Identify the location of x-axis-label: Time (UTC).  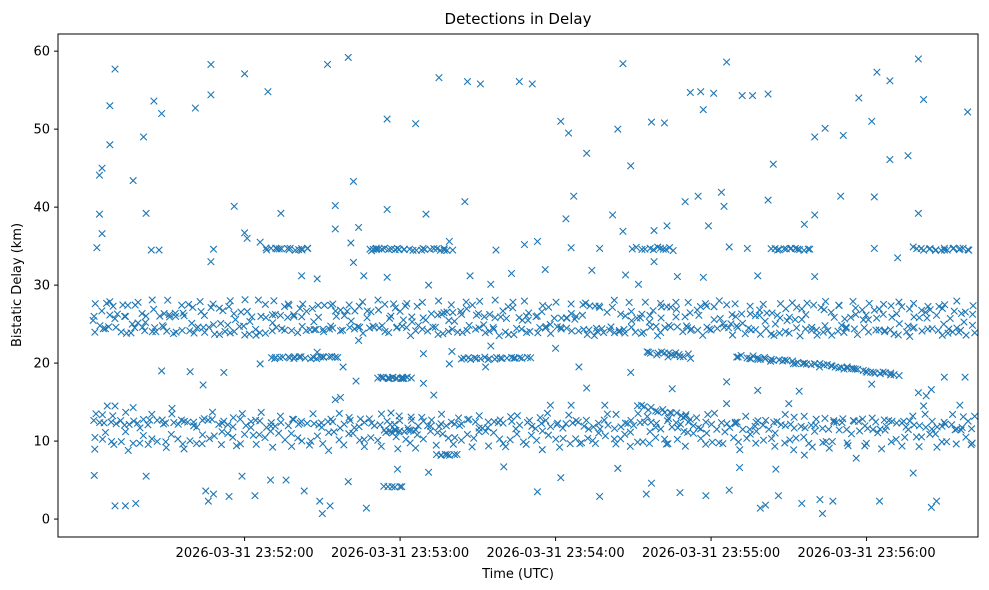
(517, 574).